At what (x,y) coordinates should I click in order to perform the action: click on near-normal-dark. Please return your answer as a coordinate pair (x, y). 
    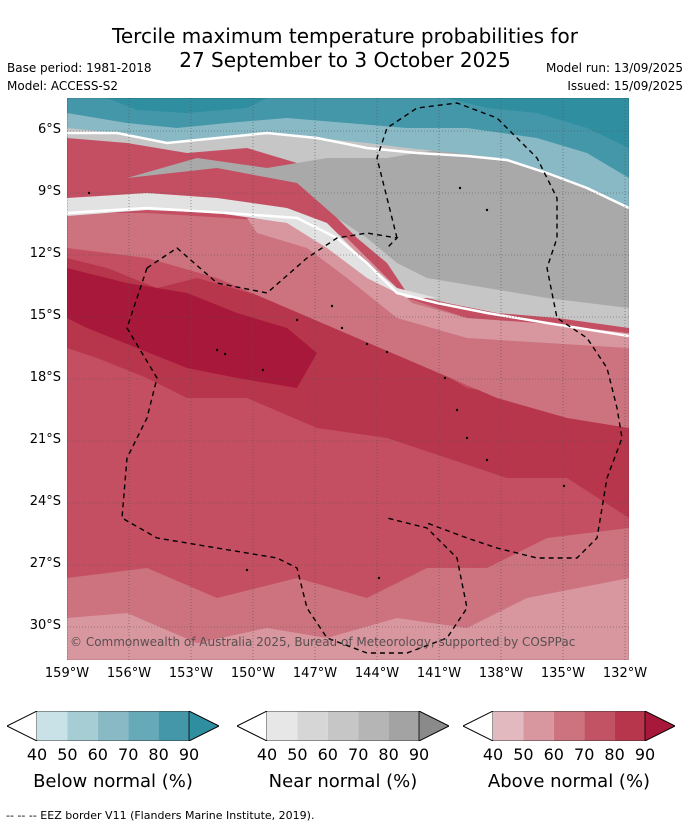
    Looking at the image, I should click on (378, 228).